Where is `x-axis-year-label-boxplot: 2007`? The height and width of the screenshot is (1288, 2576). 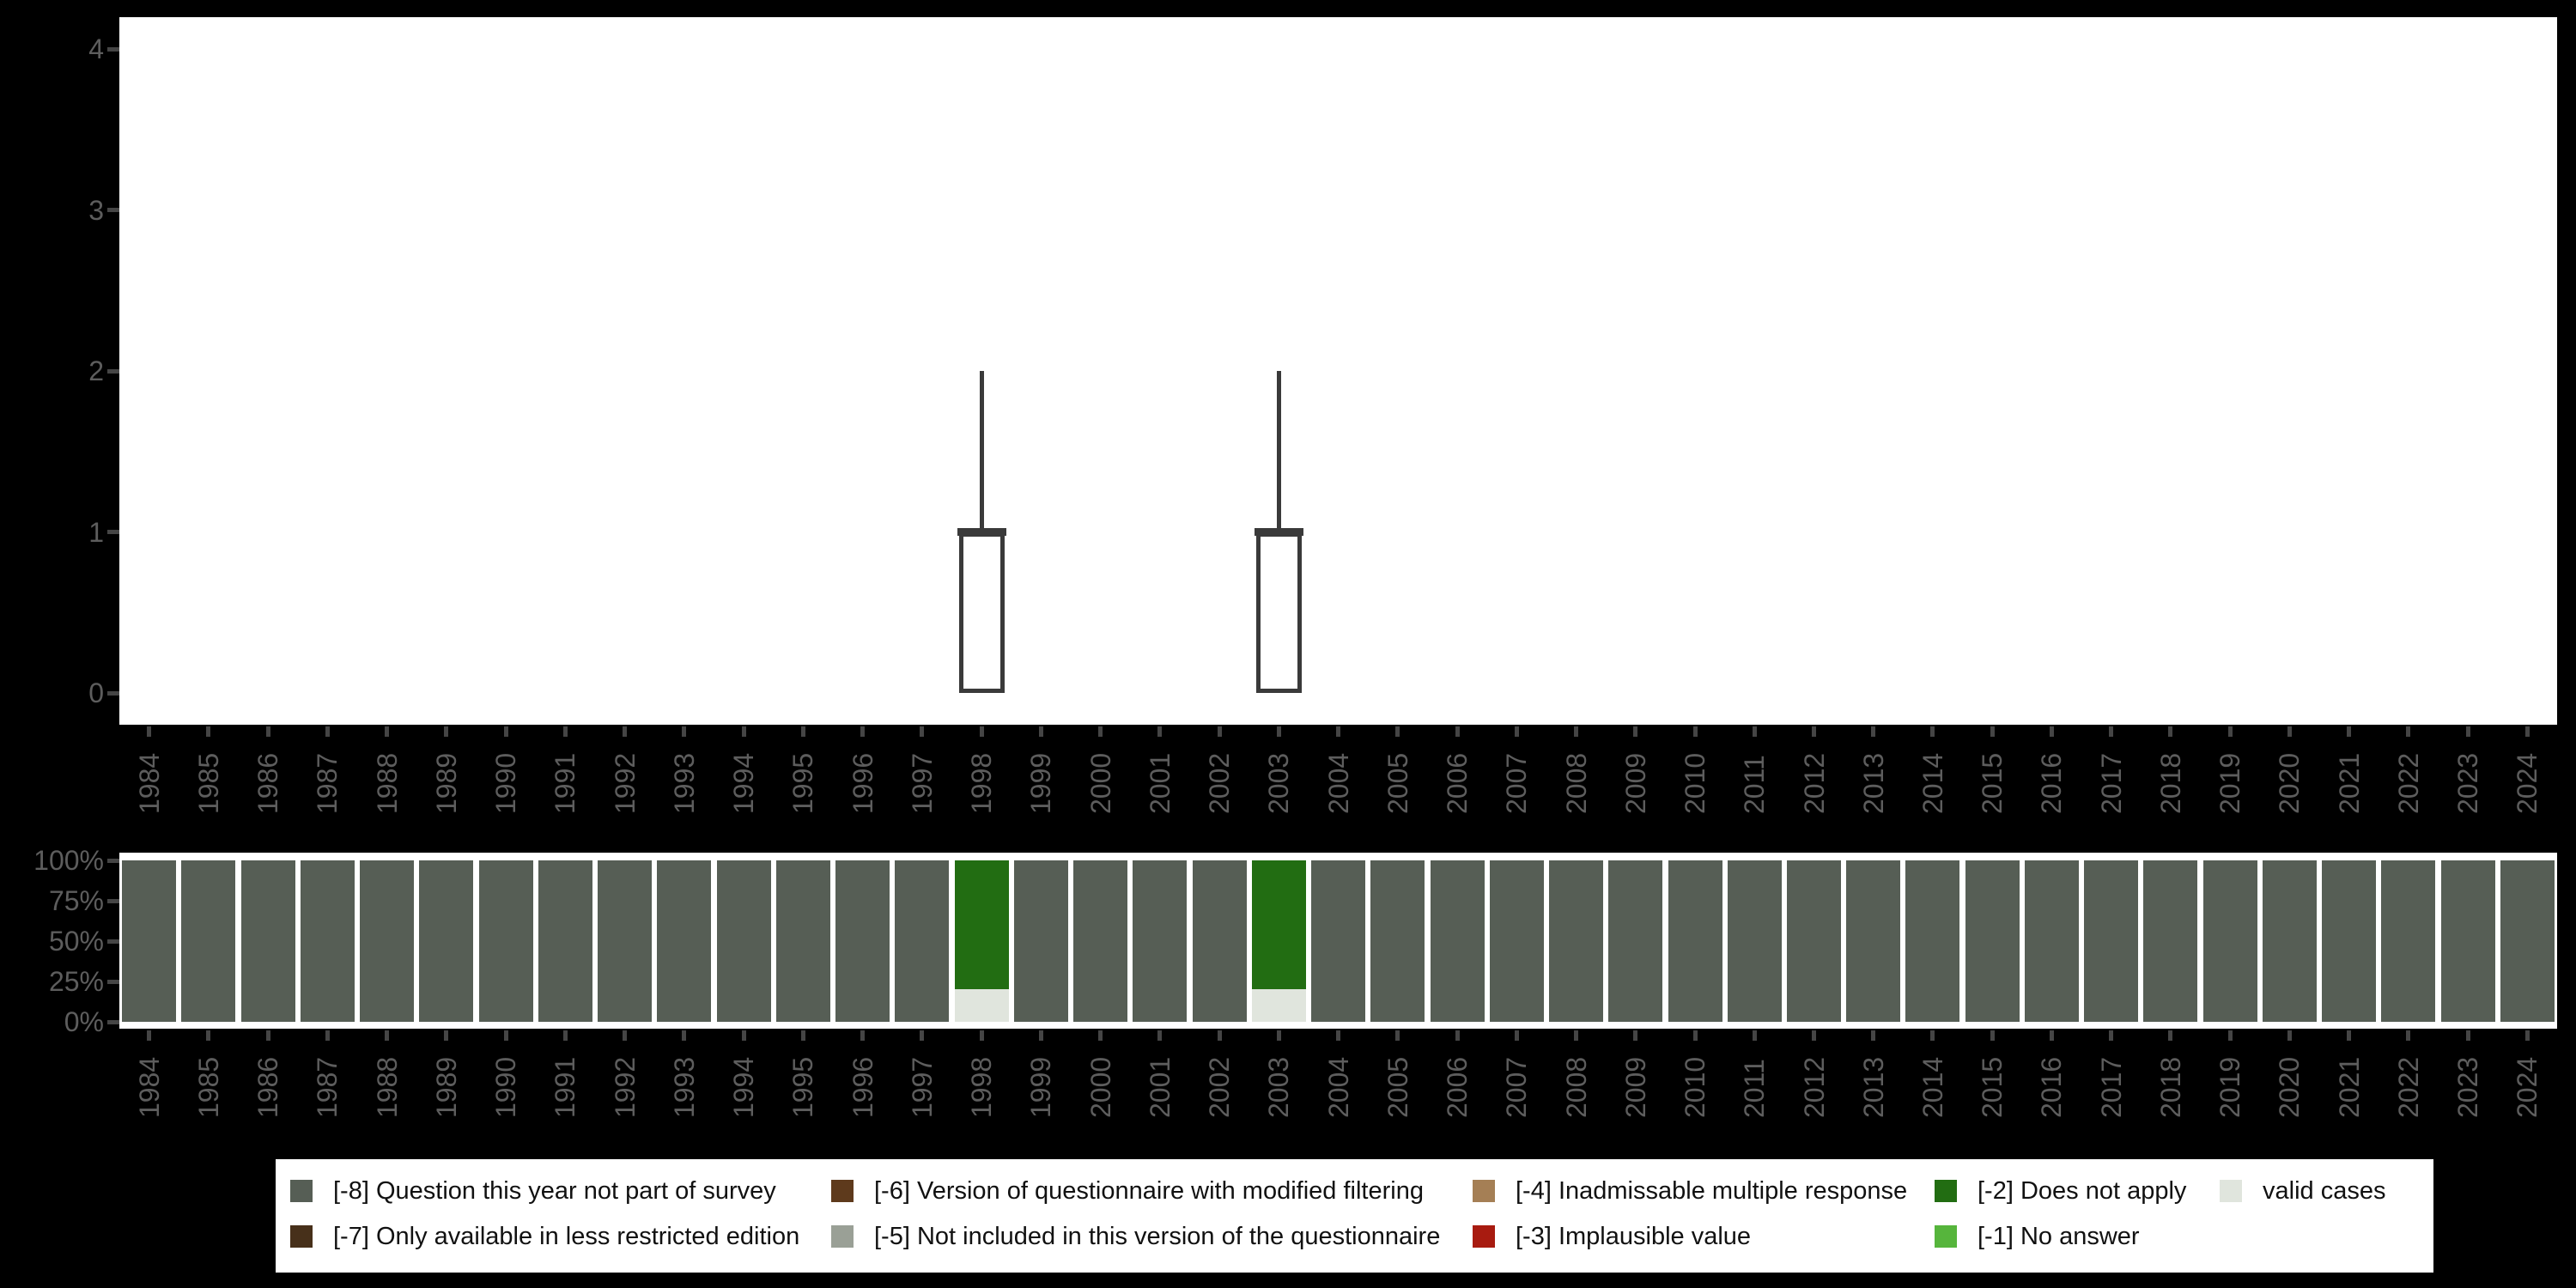 x-axis-year-label-boxplot: 2007 is located at coordinates (1517, 783).